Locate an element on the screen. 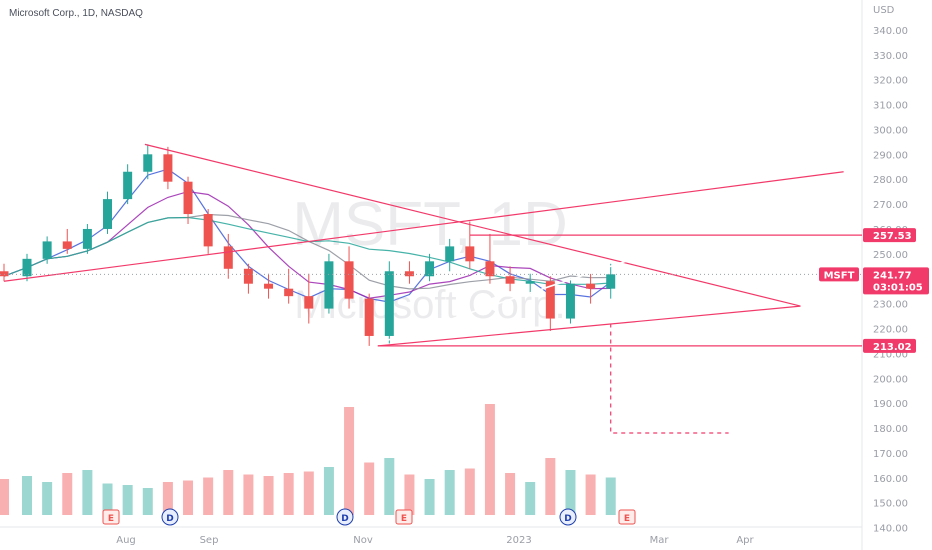  time-axis-label: Aug is located at coordinates (126, 540).